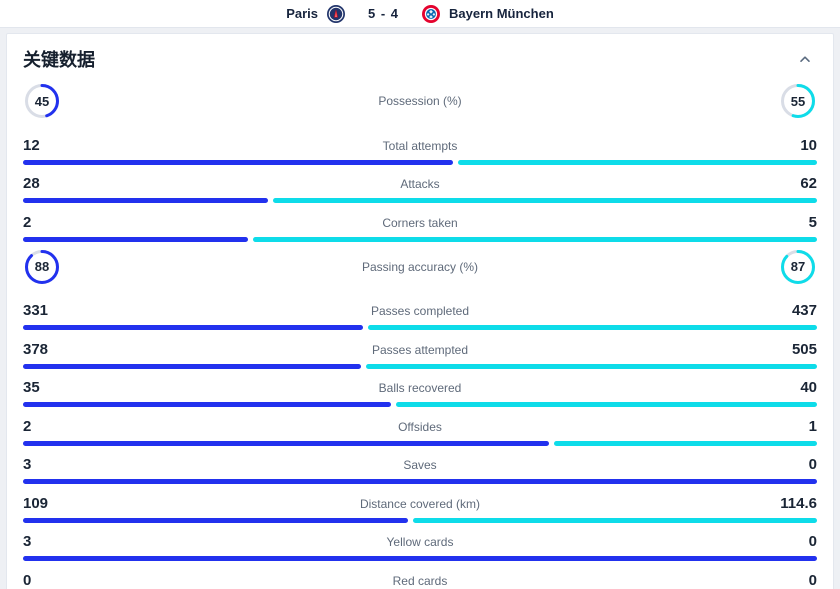 This screenshot has height=589, width=840. I want to click on stat-row: 35 Balls recovered 40, so click(420, 388).